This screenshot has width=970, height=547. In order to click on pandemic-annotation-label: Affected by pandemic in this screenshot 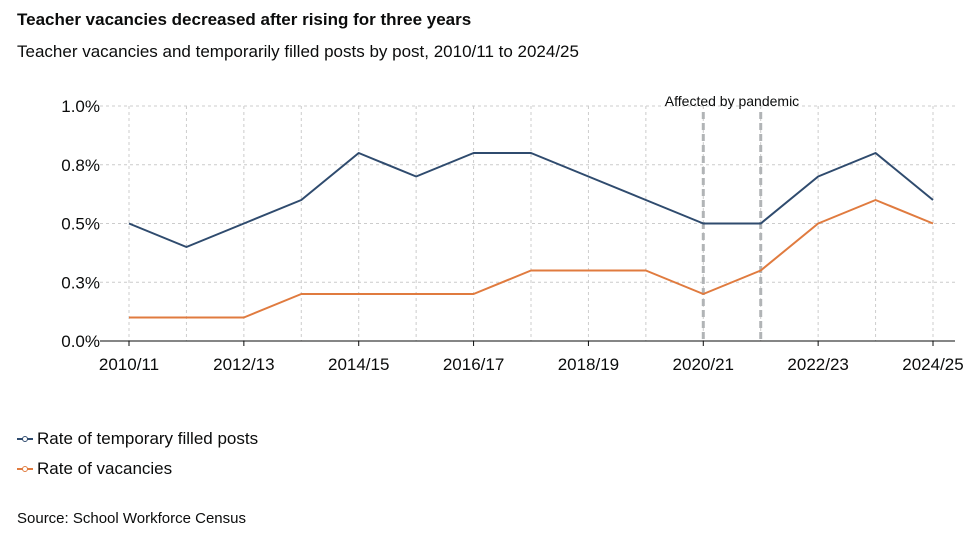, I will do `click(732, 101)`.